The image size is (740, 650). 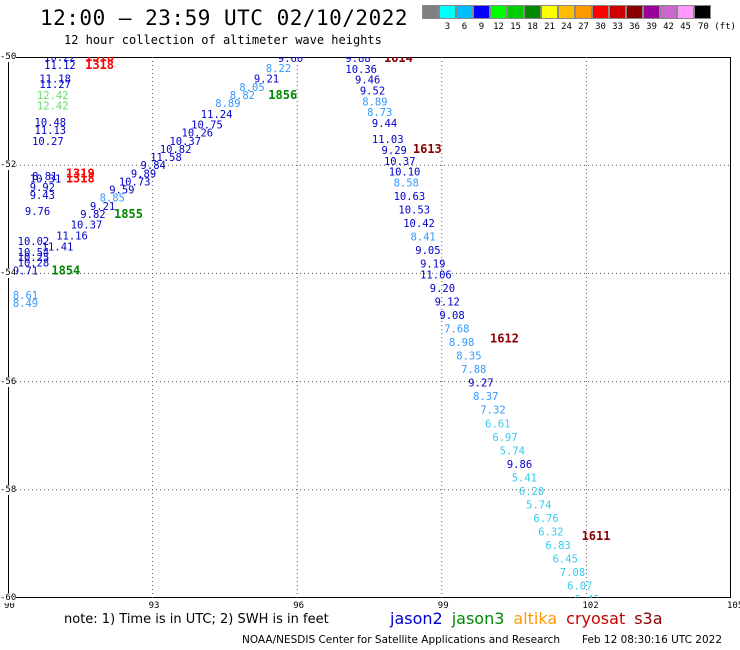 I want to click on longitude-tick-label: 105, so click(x=733, y=606).